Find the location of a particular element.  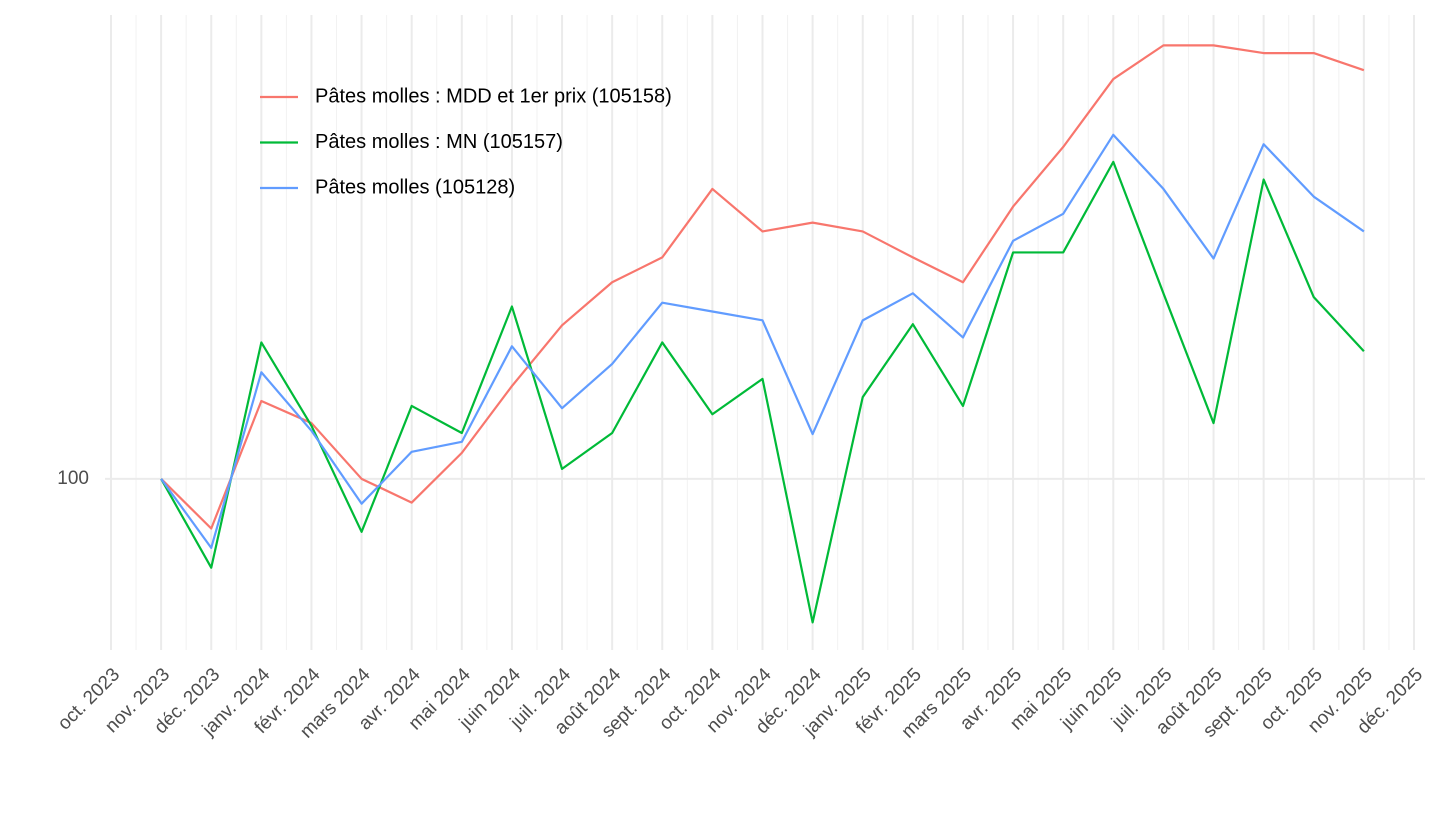

legend-label: Pâtes molles : MDD et 1er prix (105158) is located at coordinates (493, 96).